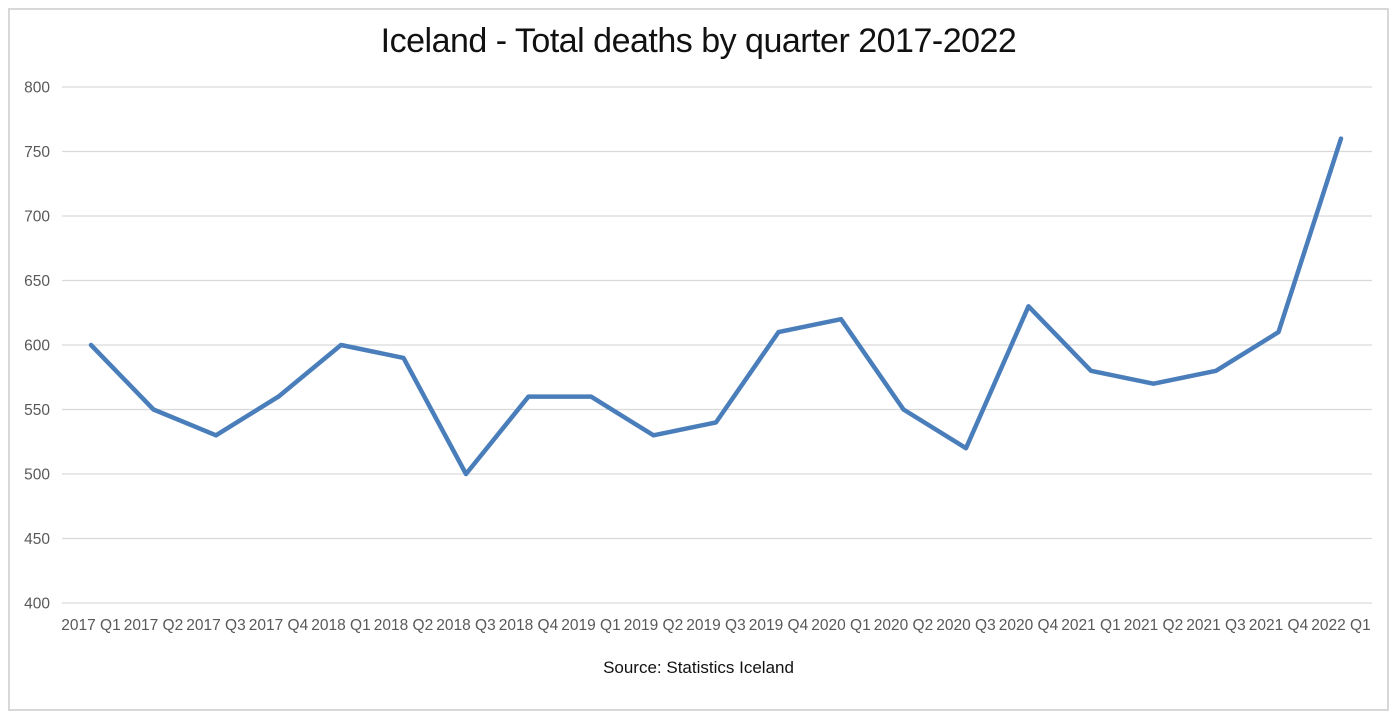 The width and height of the screenshot is (1397, 719). What do you see at coordinates (37, 281) in the screenshot?
I see `y-tick-label: 650` at bounding box center [37, 281].